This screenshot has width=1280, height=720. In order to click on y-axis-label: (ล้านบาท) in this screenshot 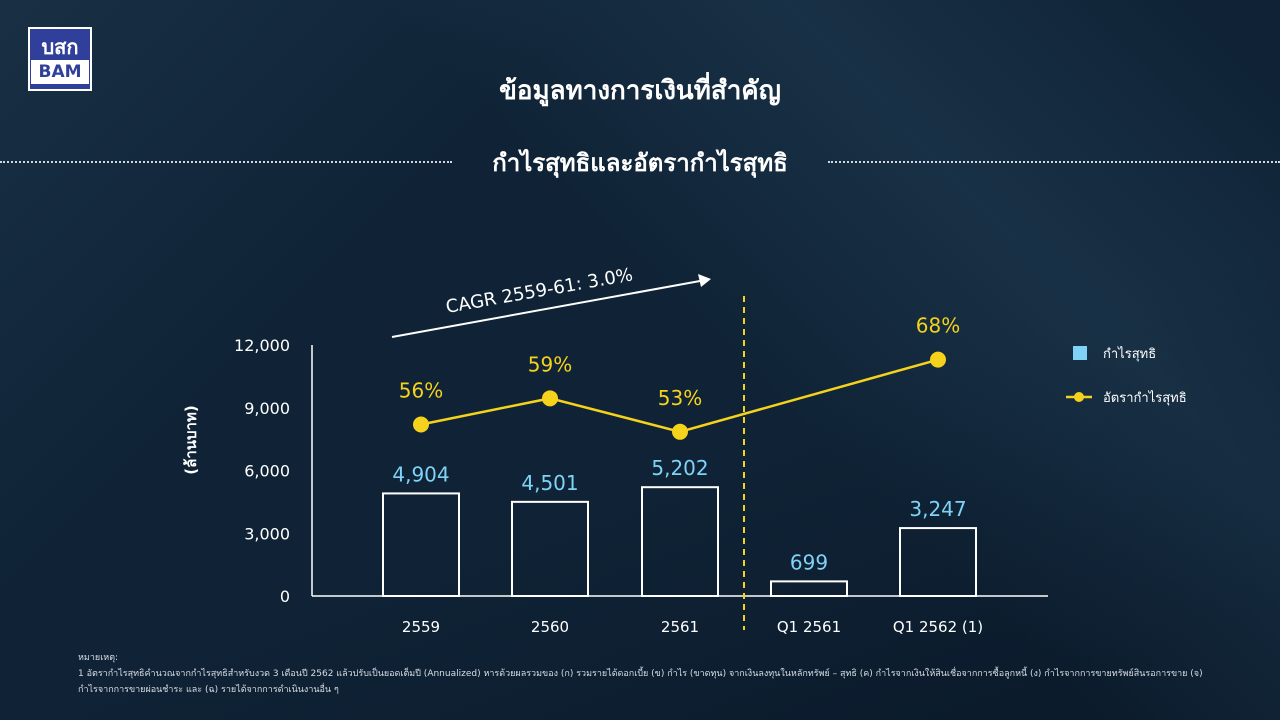, I will do `click(191, 439)`.